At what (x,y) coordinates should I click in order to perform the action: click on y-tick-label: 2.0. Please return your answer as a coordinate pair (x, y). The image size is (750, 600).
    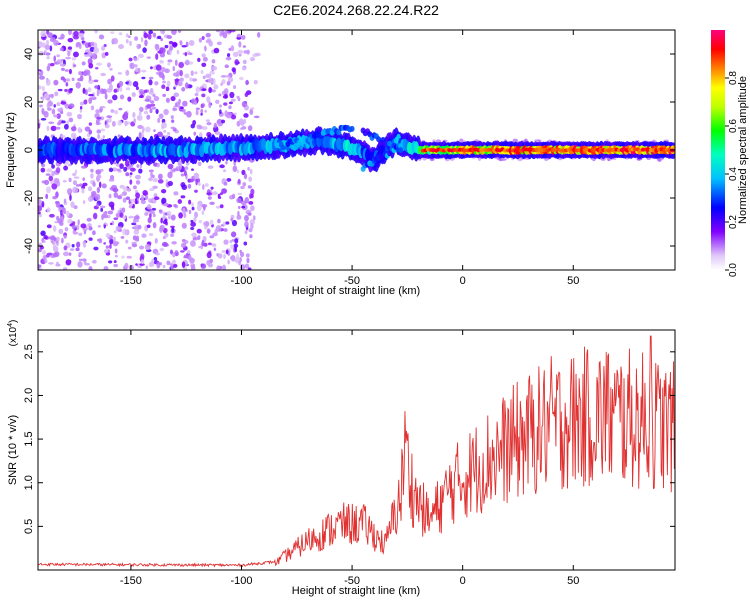
    Looking at the image, I should click on (29, 395).